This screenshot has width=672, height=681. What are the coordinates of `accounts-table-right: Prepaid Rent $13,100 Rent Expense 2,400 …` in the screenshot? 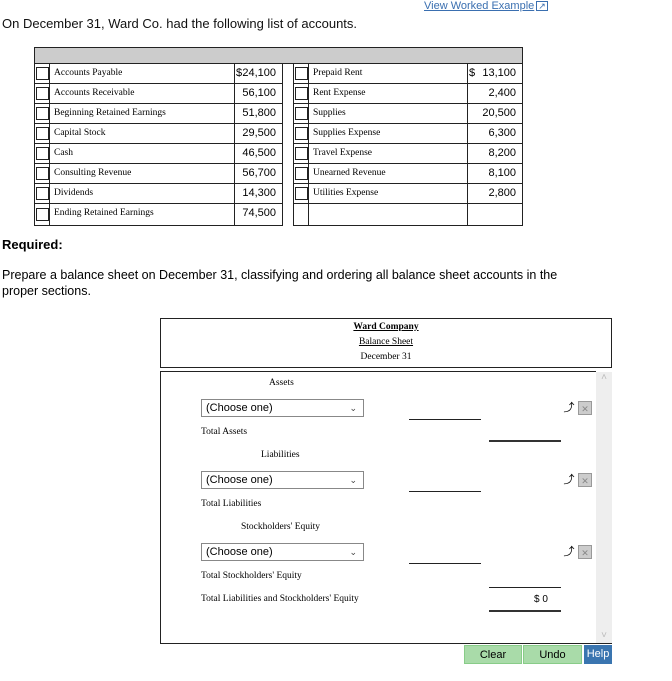 It's located at (408, 144).